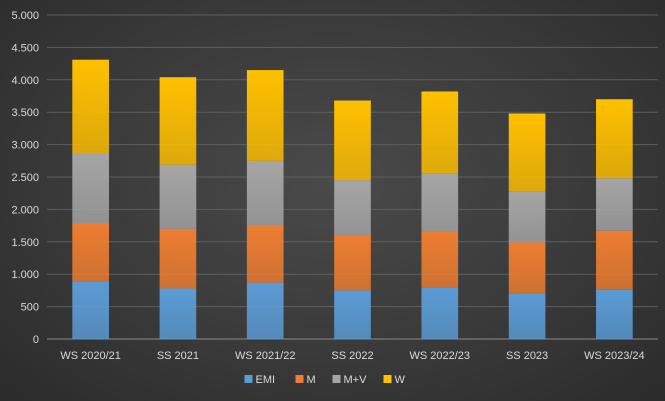 Image resolution: width=665 pixels, height=401 pixels. Describe the element at coordinates (311, 380) in the screenshot. I see `legend-label: M` at that location.